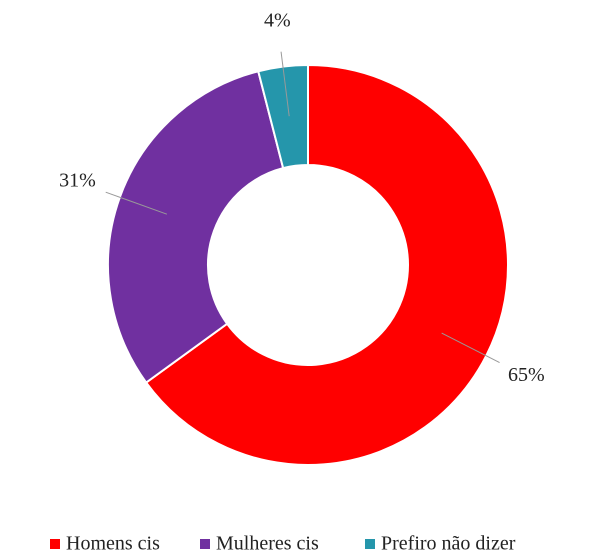 This screenshot has width=602, height=554. What do you see at coordinates (113, 543) in the screenshot?
I see `legend-label: Homens cis` at bounding box center [113, 543].